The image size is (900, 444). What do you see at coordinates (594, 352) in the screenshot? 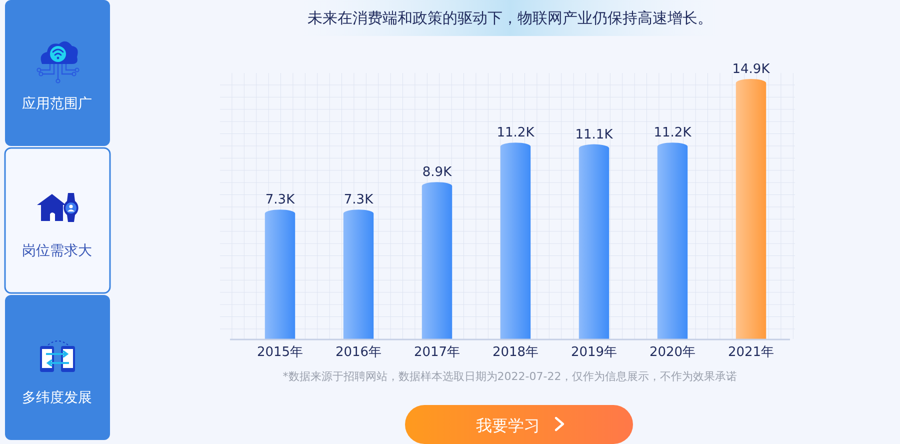
I see `x-tick-label: 2019年` at bounding box center [594, 352].